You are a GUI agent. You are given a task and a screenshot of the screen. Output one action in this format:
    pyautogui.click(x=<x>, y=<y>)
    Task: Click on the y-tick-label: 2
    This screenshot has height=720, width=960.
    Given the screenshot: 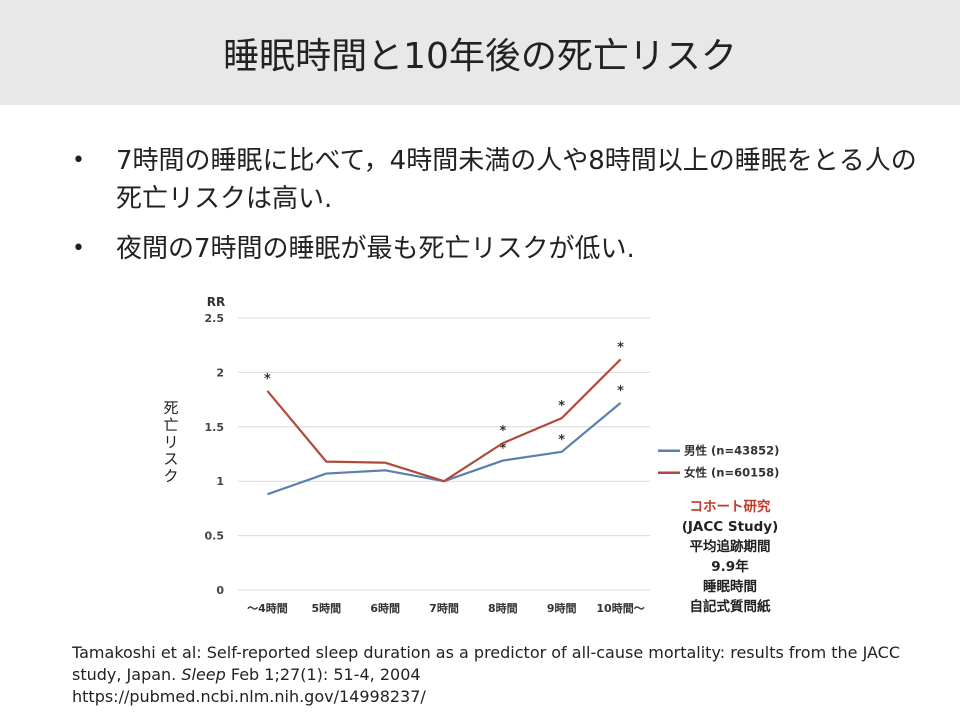 What is the action you would take?
    pyautogui.click(x=220, y=372)
    